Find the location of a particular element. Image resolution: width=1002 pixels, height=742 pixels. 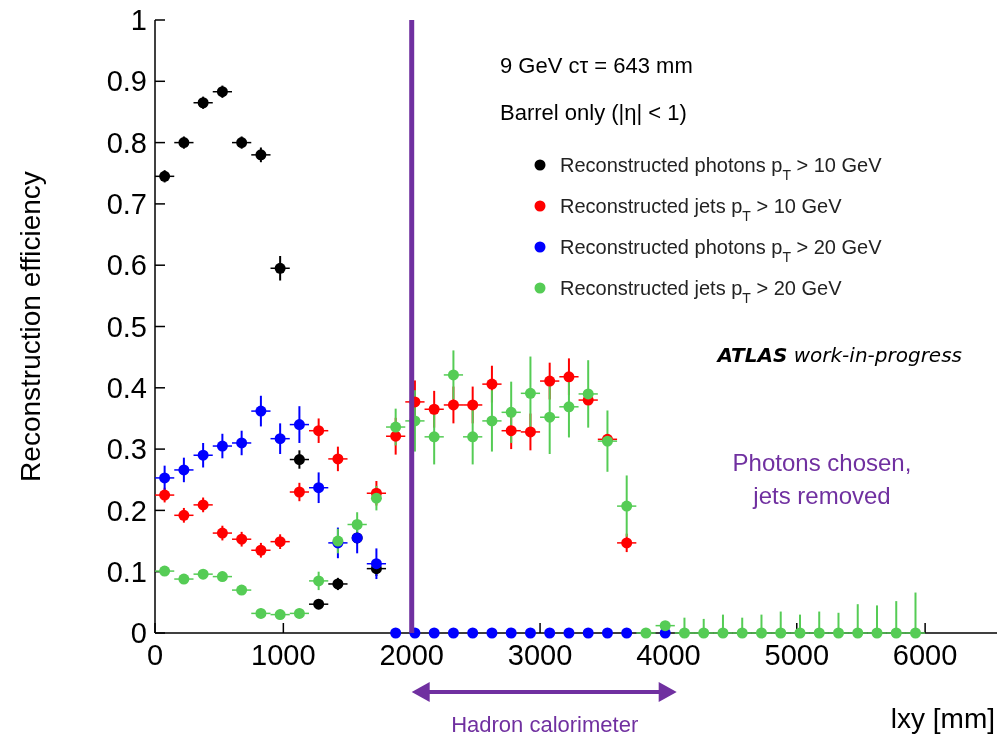

y-tick-label: 0.3 is located at coordinates (126, 449).